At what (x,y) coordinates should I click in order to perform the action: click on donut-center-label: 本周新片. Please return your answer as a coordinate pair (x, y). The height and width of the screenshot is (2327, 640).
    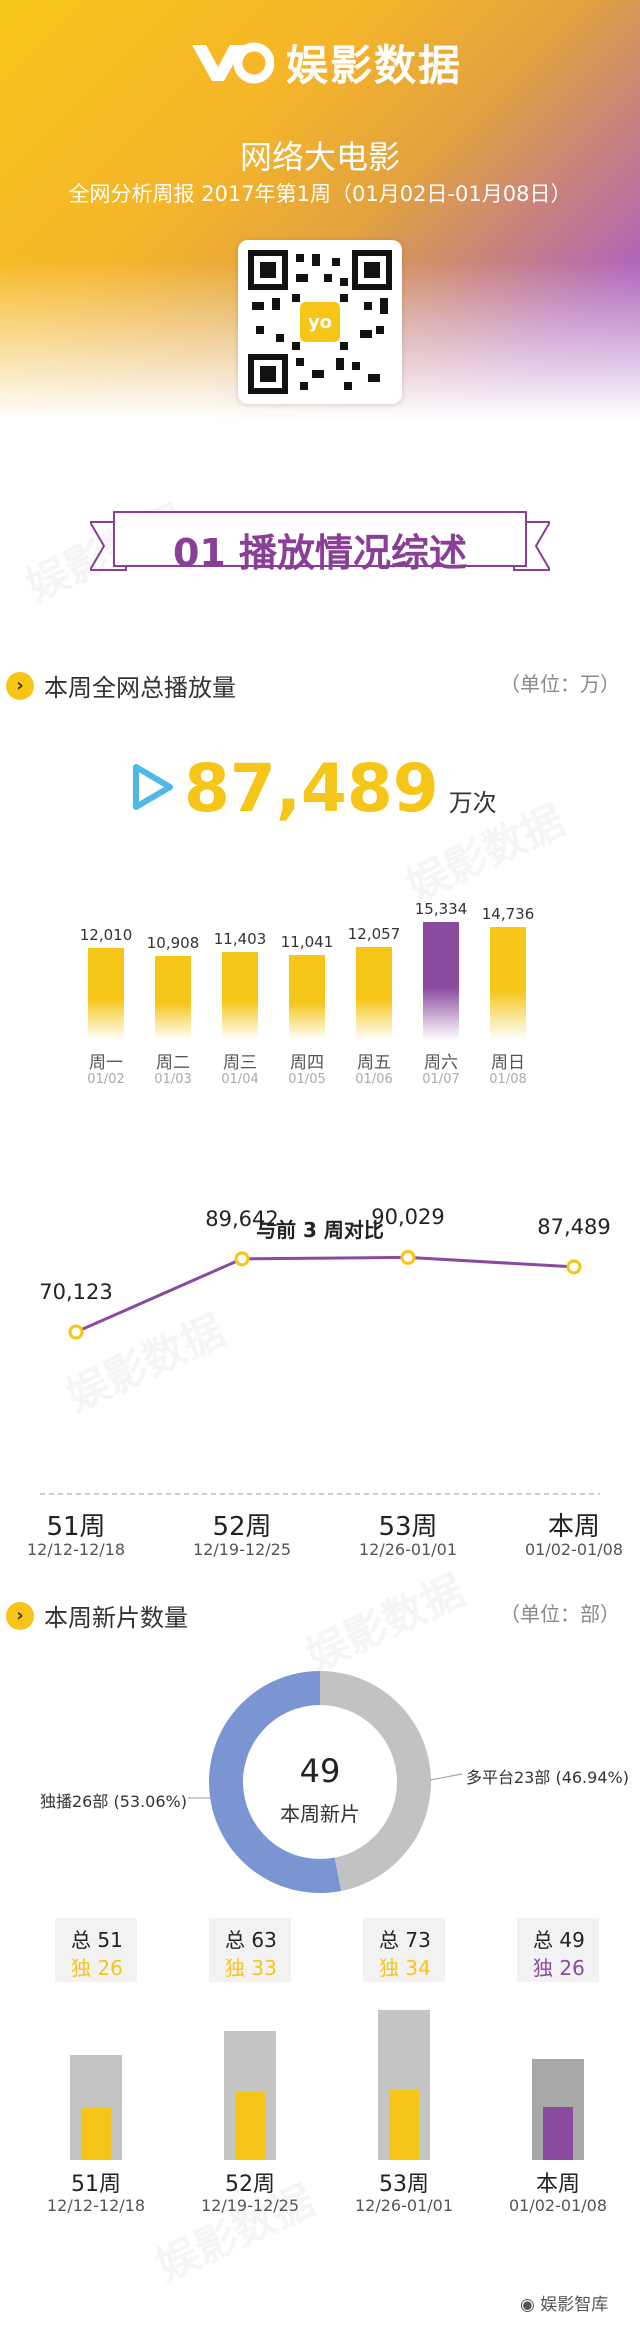
    Looking at the image, I should click on (320, 1814).